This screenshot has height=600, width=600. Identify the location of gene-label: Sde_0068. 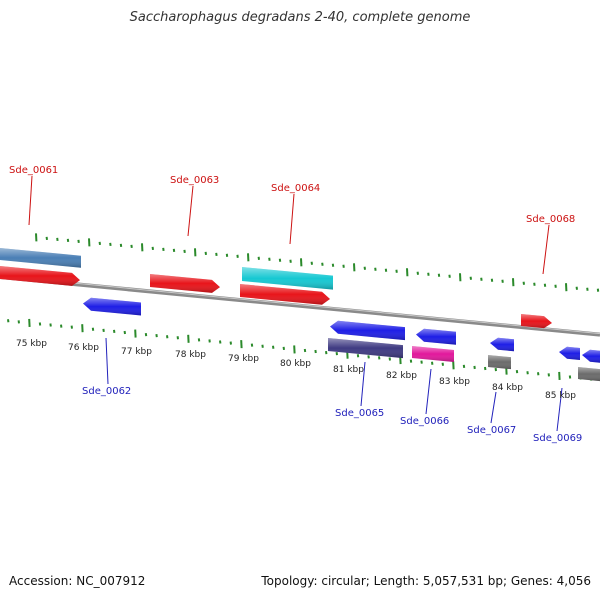
(550, 219).